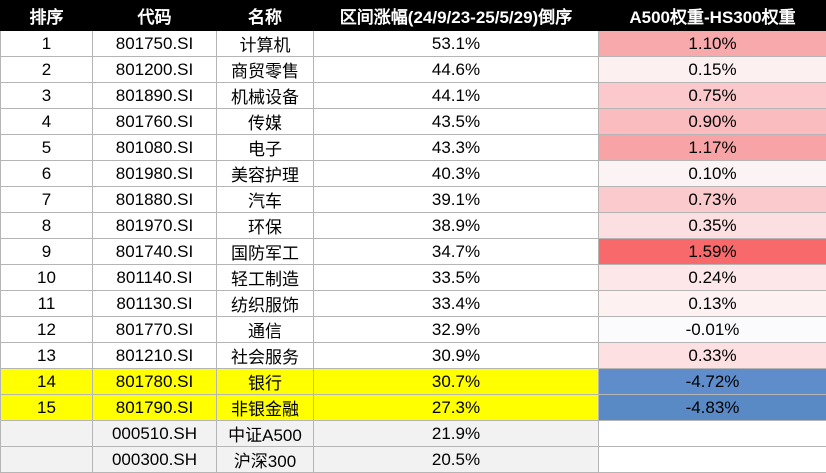 The width and height of the screenshot is (826, 473). I want to click on change-cell: 40.3%, so click(456, 174).